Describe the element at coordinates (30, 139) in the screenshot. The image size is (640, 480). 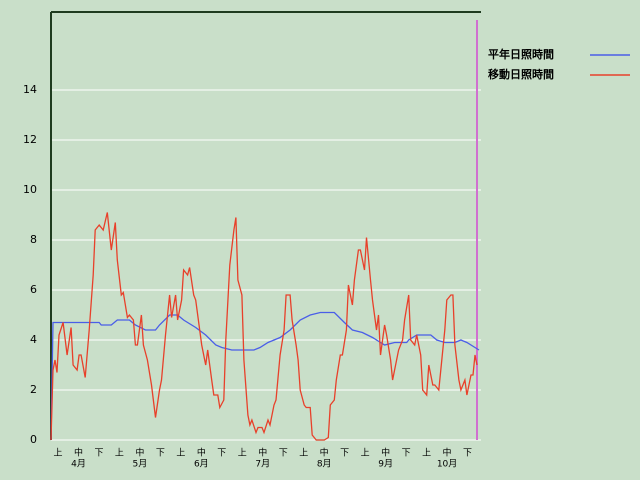
I see `y-tick-label: 12` at that location.